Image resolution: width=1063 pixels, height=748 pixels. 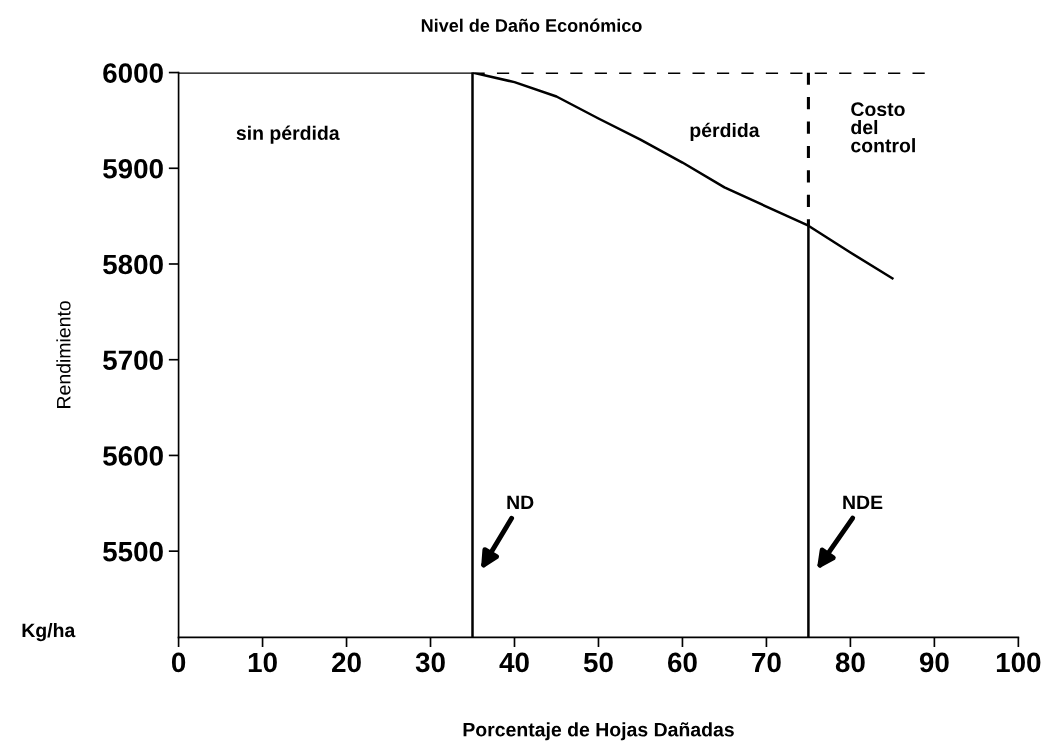 What do you see at coordinates (863, 502) in the screenshot?
I see `annotation: NDE` at bounding box center [863, 502].